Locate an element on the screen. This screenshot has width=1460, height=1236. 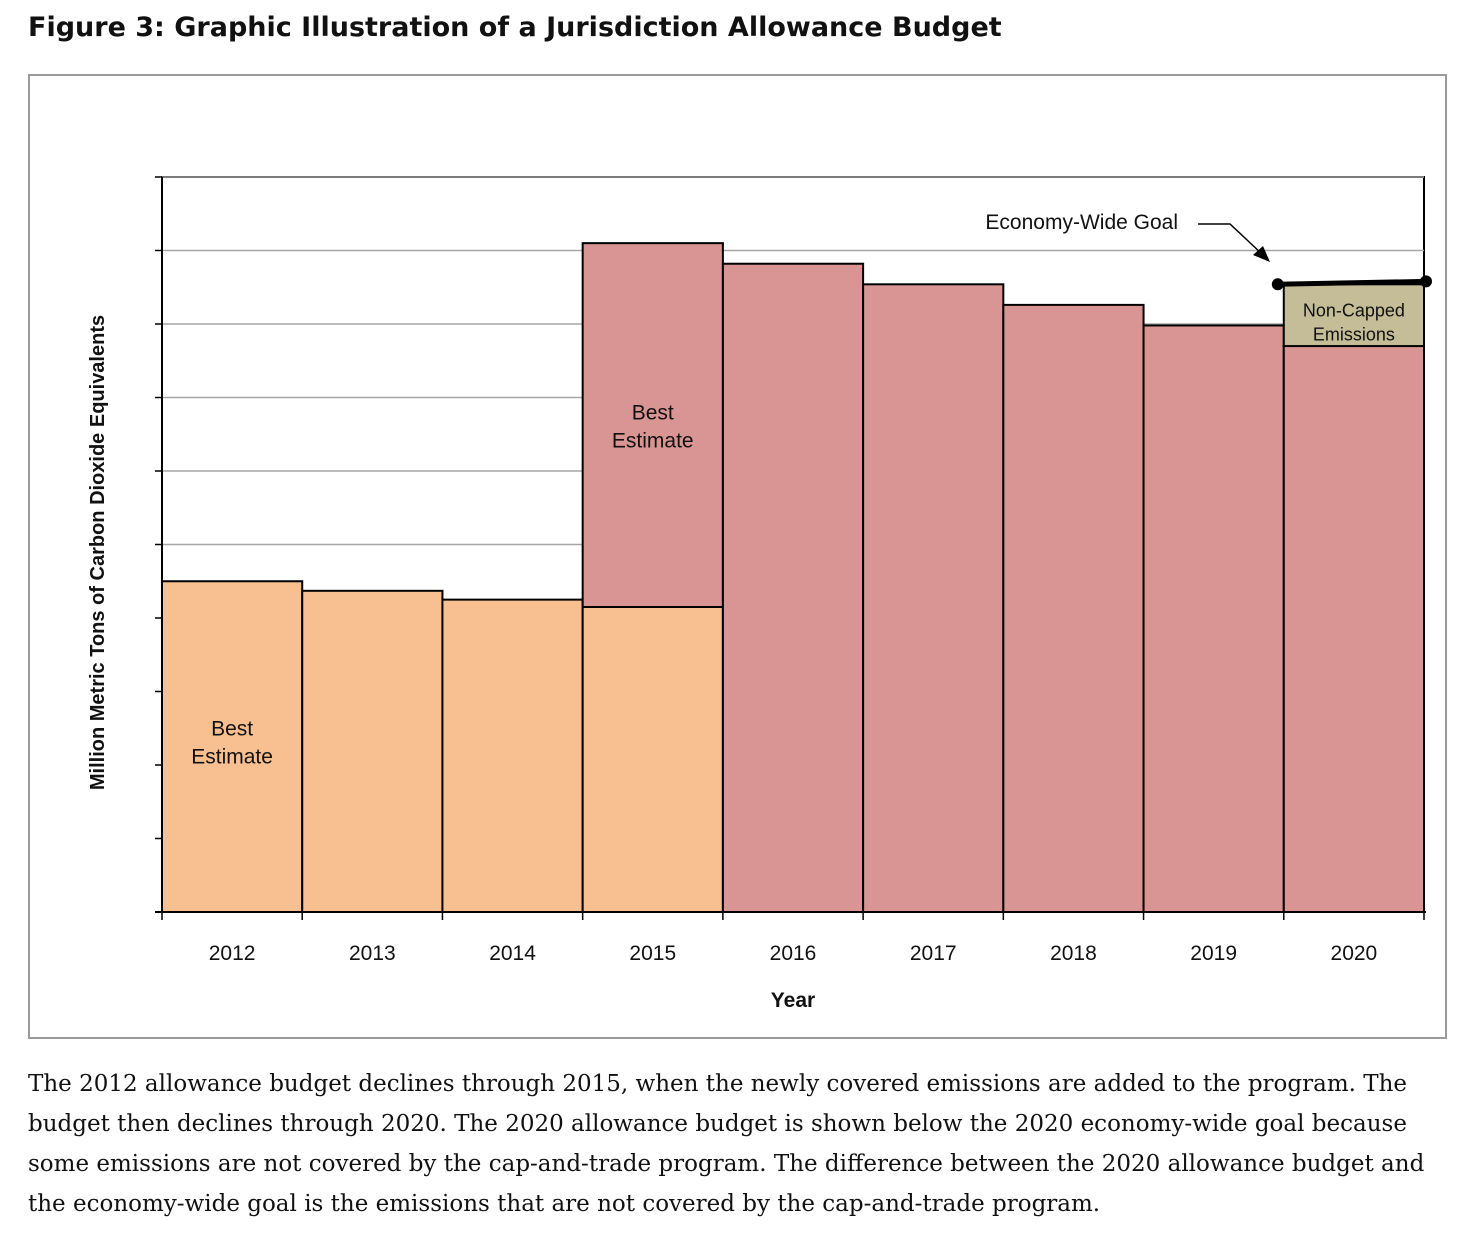
goal-leader-line is located at coordinates (1230, 239).